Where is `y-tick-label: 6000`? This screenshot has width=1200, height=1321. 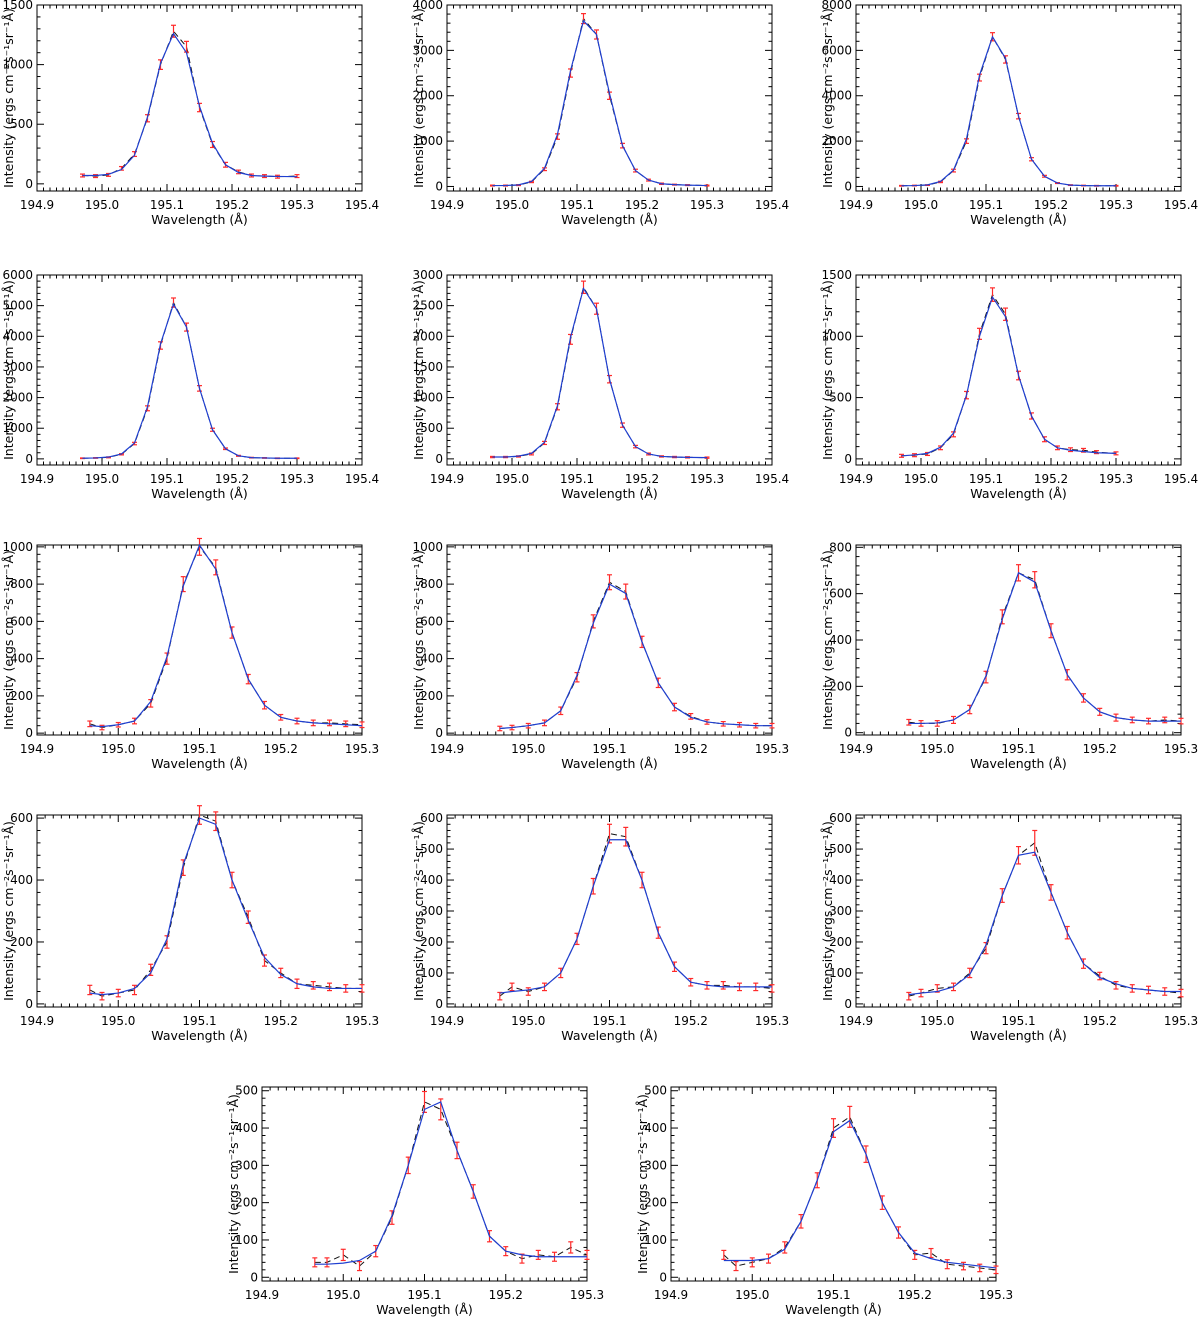 y-tick-label: 6000 is located at coordinates (17, 275).